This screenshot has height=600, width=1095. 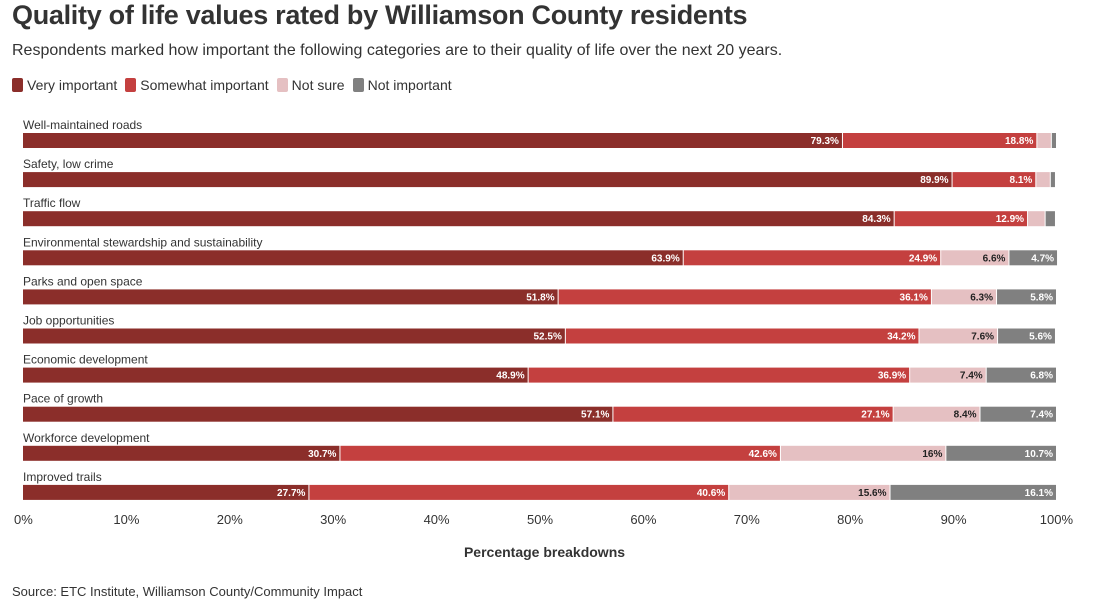 What do you see at coordinates (948, 375) in the screenshot?
I see `bar-segment-not-sure-economic-development` at bounding box center [948, 375].